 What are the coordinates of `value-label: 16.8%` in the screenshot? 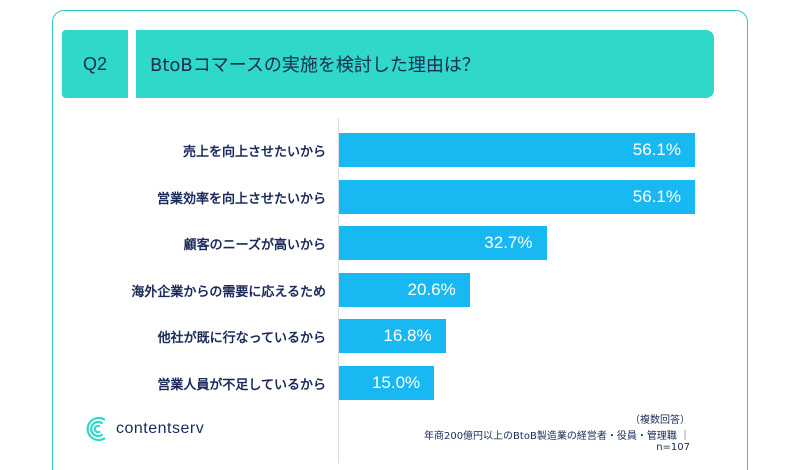 It's located at (407, 335).